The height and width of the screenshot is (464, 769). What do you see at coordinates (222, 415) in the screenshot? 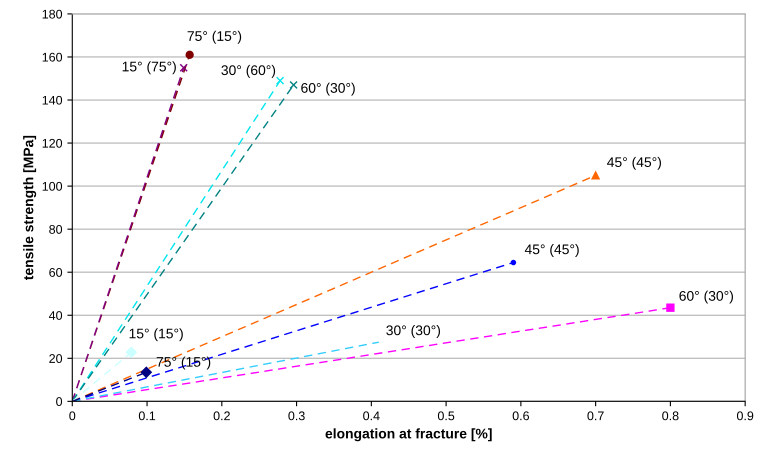
I see `x-tick-label: 0.2` at bounding box center [222, 415].